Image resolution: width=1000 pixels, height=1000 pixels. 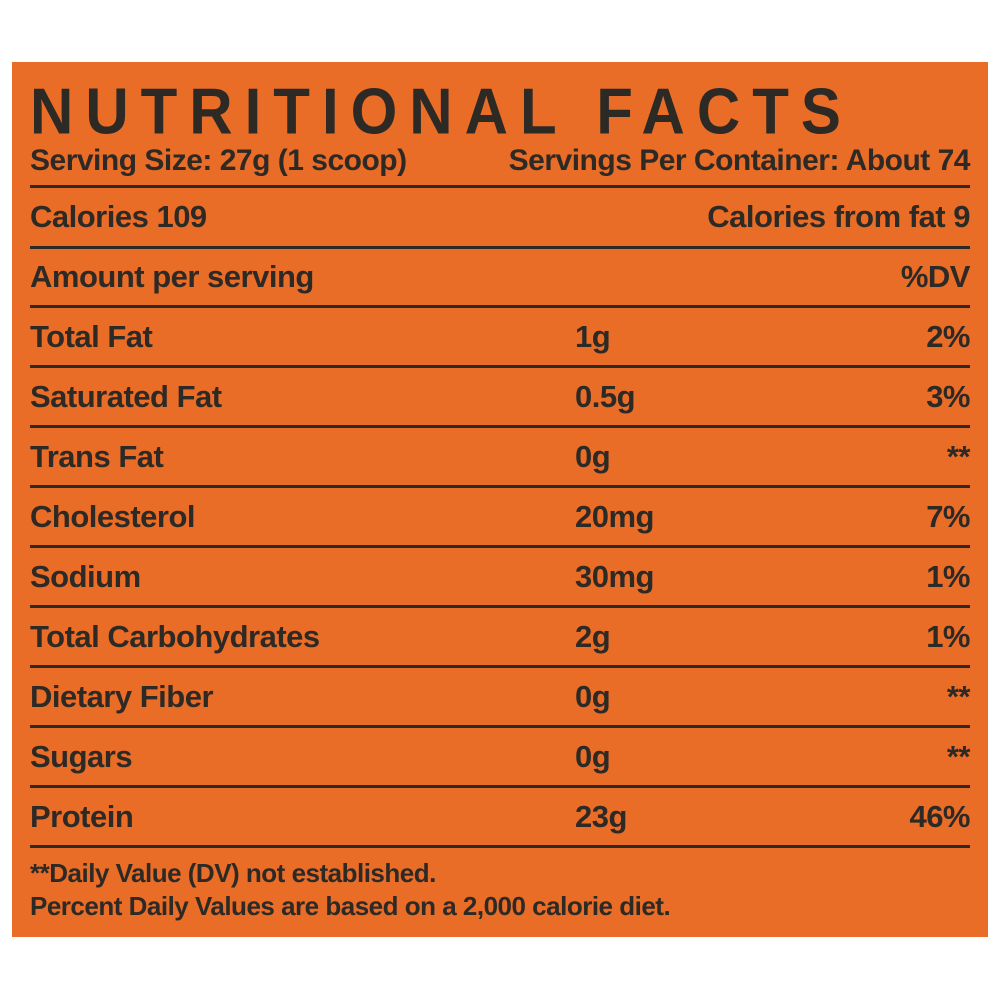 I want to click on nutrient-label: Dietary Fiber, so click(x=122, y=696).